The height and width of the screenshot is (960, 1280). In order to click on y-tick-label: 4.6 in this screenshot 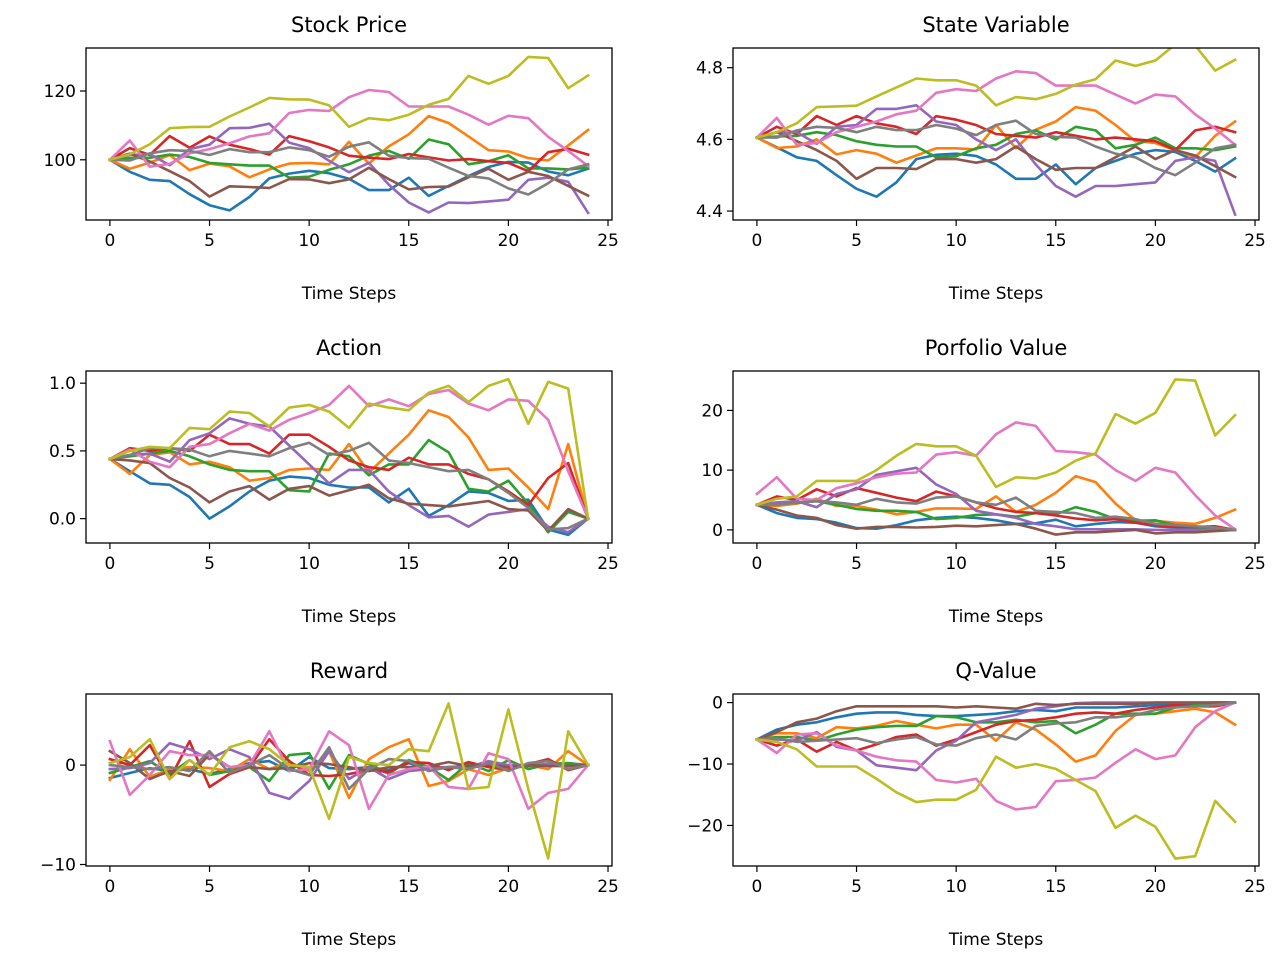, I will do `click(709, 140)`.